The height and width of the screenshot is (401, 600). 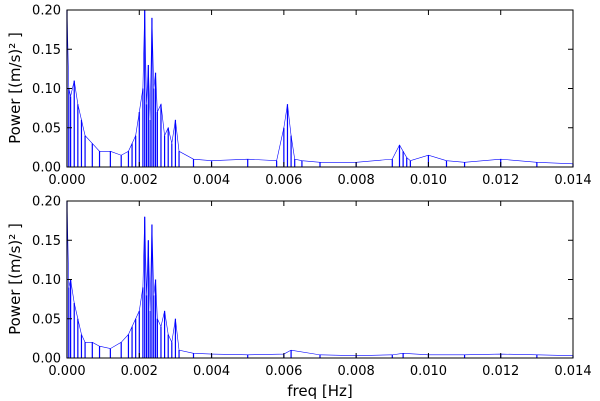 I want to click on top-xtick-label: 0.004, so click(x=211, y=180).